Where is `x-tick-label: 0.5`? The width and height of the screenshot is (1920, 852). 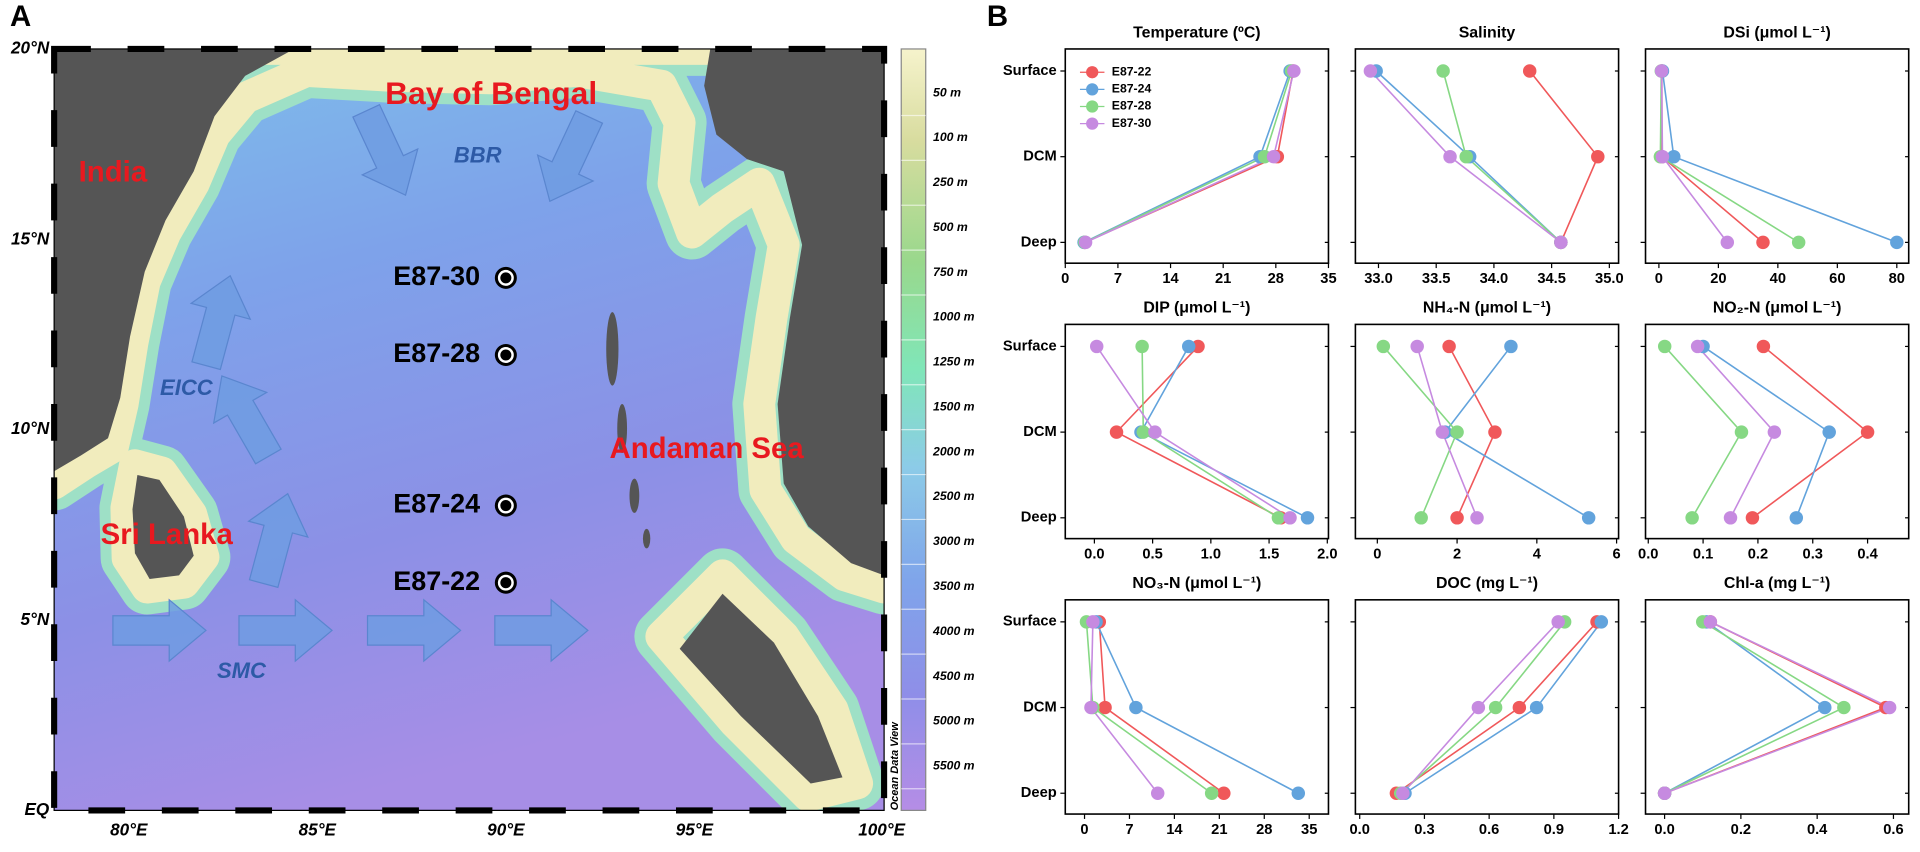 x-tick-label: 0.5 is located at coordinates (1152, 554).